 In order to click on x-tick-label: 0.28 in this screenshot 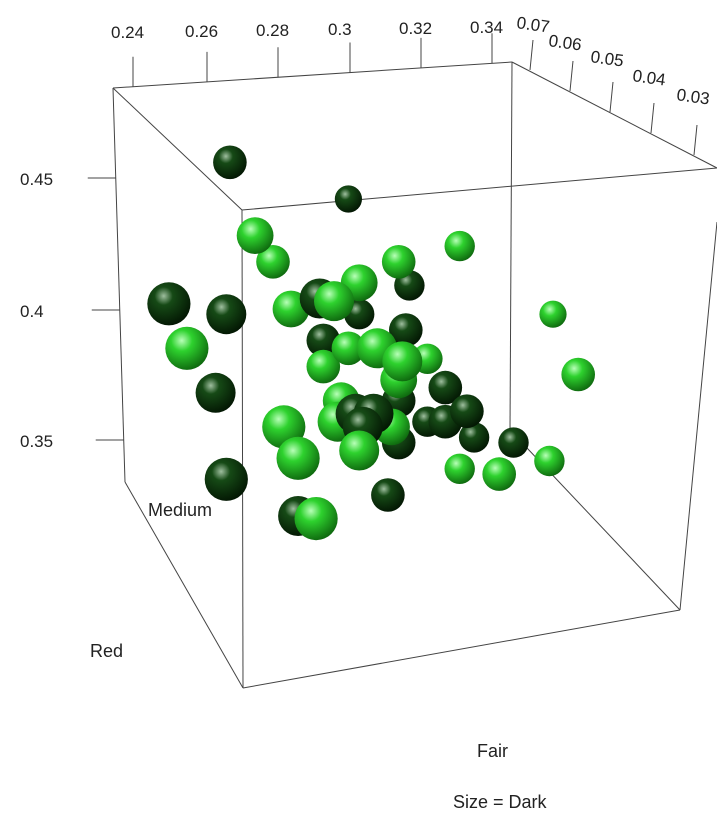, I will do `click(272, 30)`.